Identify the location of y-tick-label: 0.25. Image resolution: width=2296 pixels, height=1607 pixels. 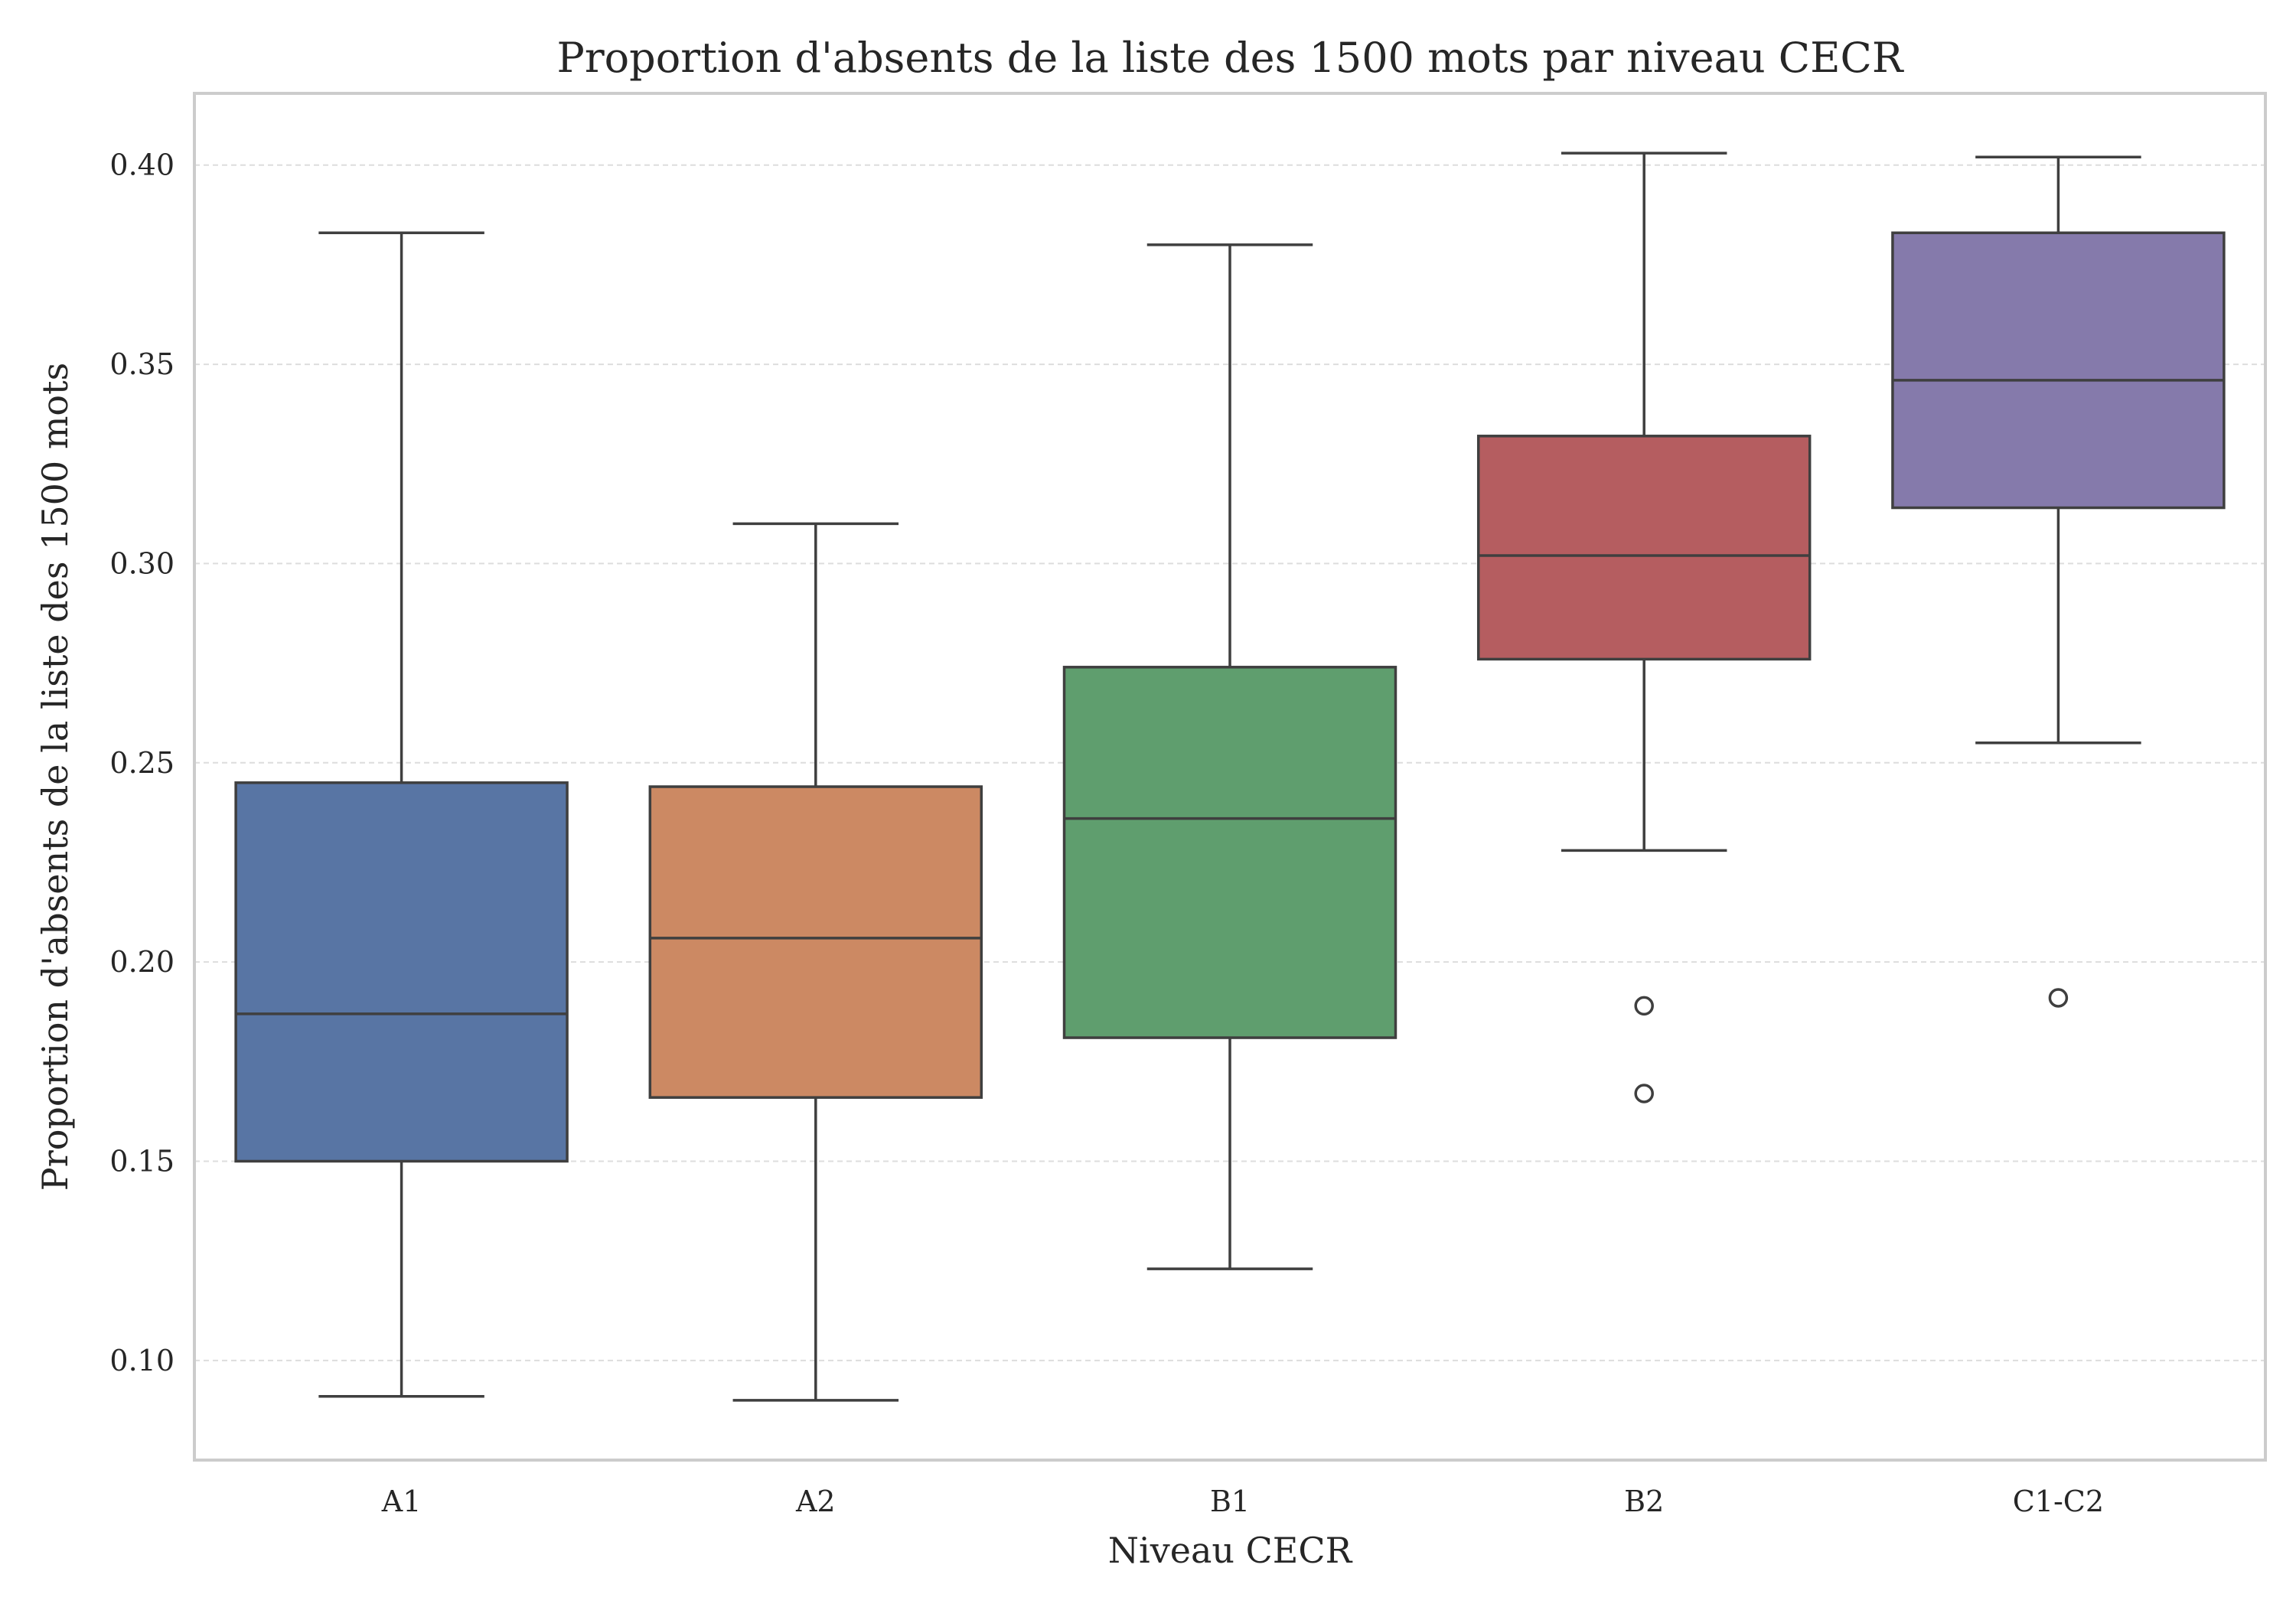
(141, 763).